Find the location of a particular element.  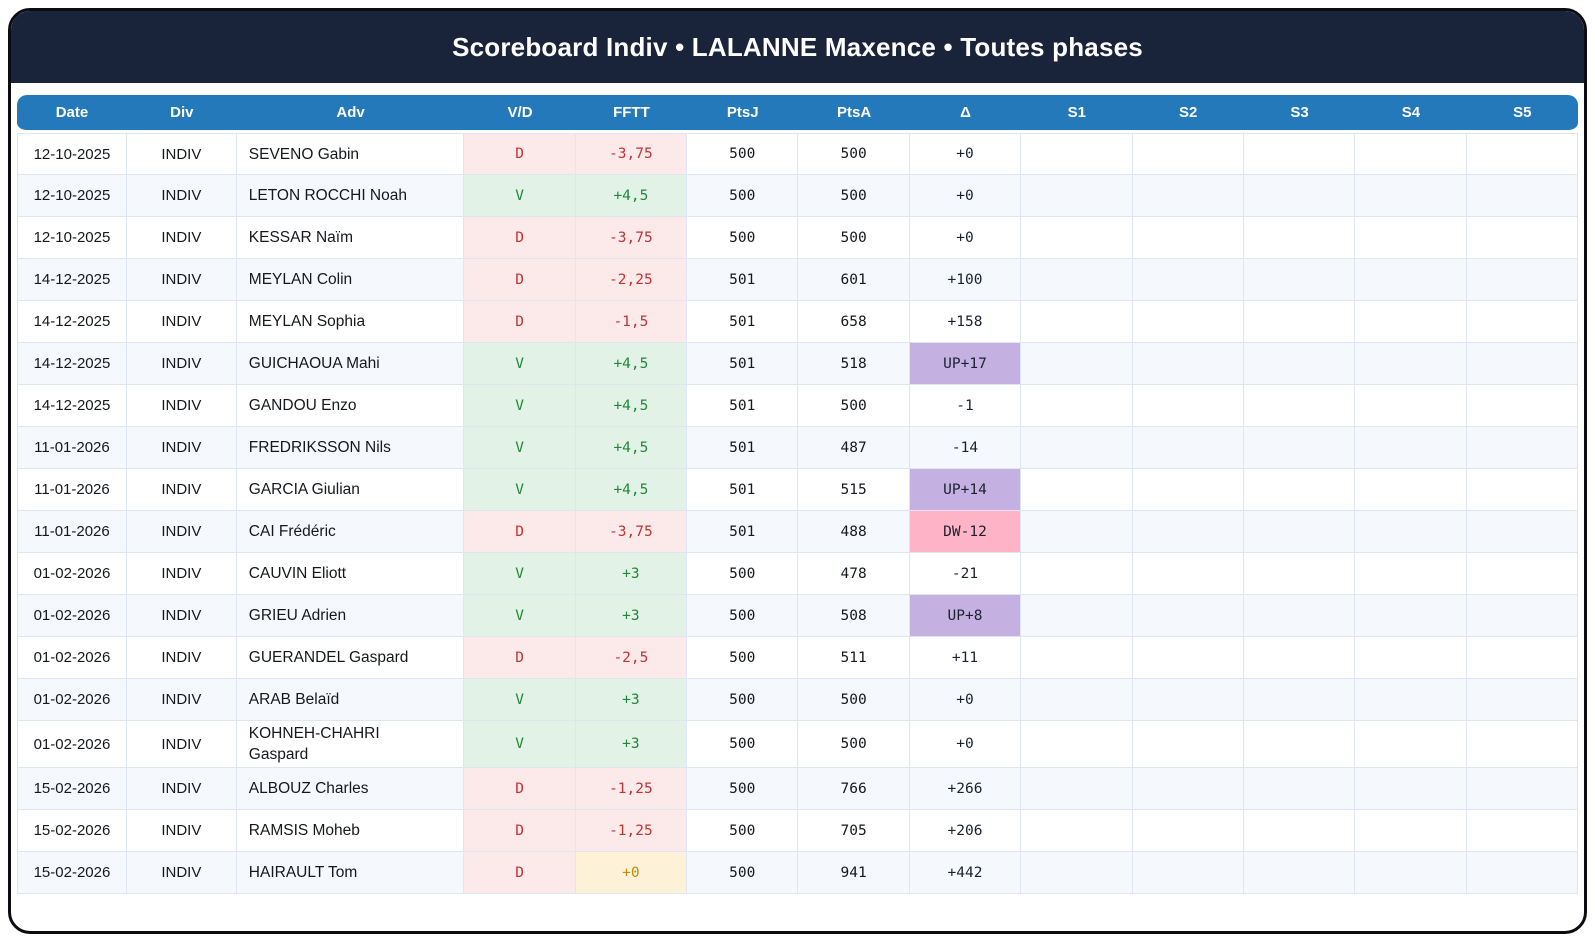

ptsa-cell: 518 is located at coordinates (854, 364).